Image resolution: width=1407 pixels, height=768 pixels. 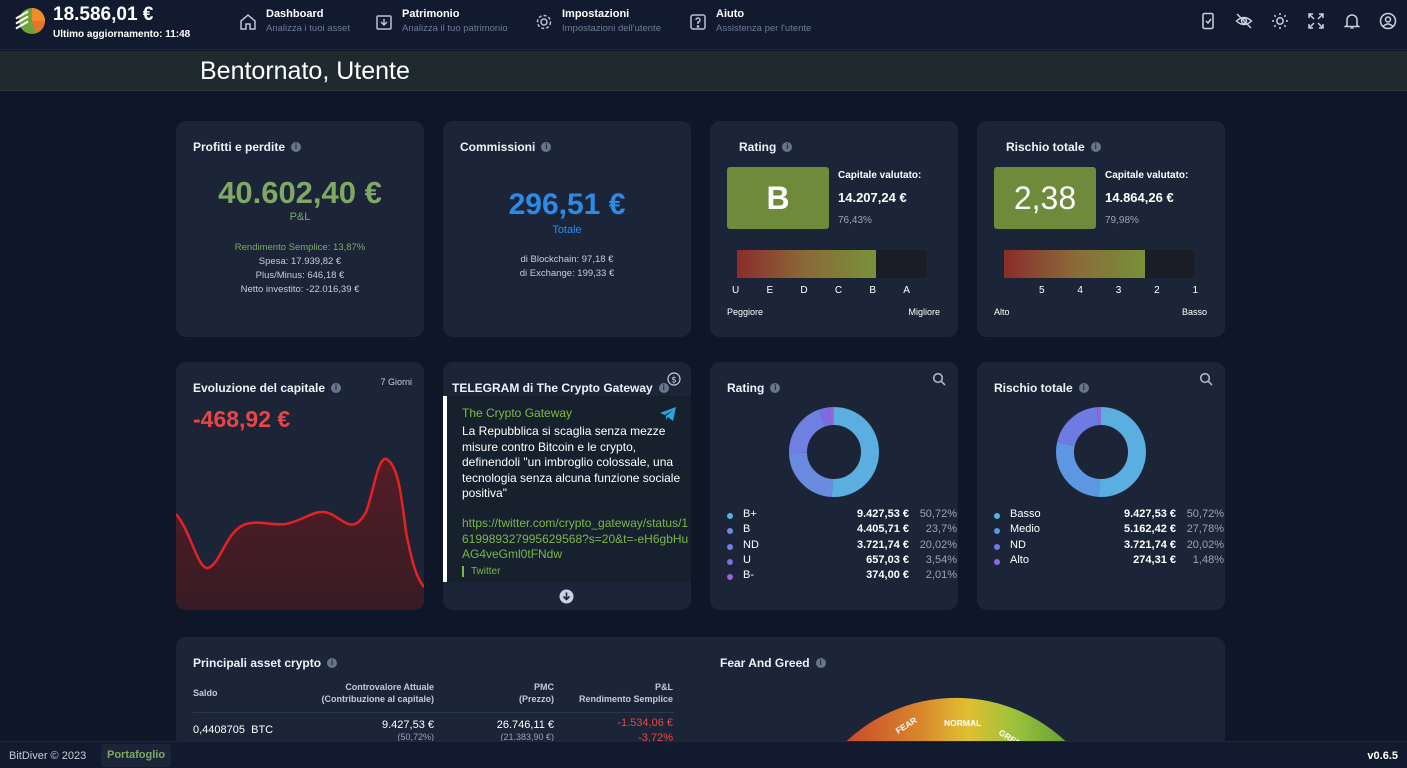 I want to click on scale-label: 1, so click(x=1195, y=290).